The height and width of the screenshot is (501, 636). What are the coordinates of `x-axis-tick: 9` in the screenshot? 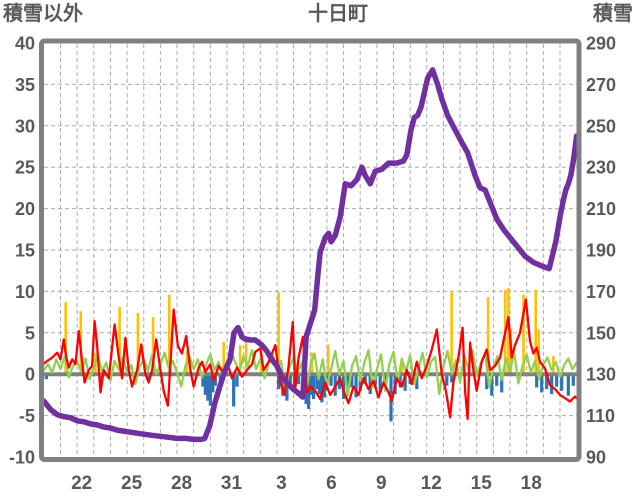 It's located at (381, 483).